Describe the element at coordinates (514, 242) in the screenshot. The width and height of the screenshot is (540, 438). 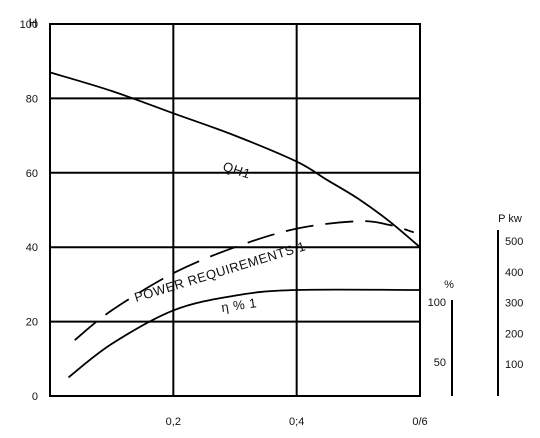
I see `power-scale-tick: 500` at that location.